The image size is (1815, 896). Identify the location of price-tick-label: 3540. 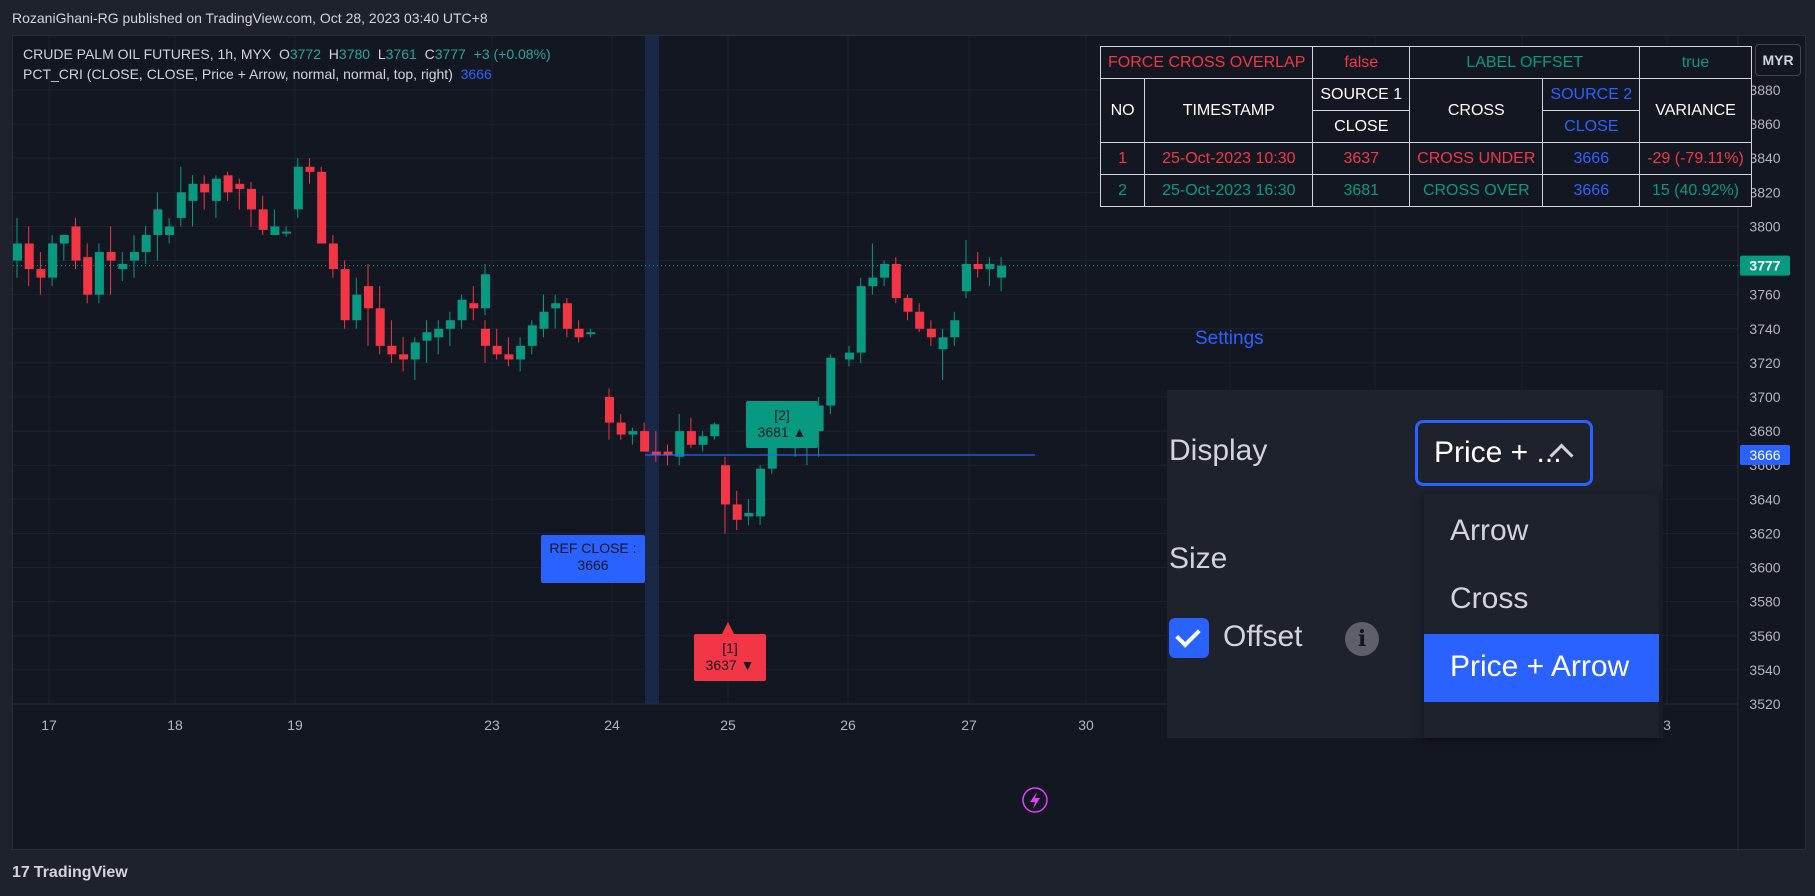
(1764, 670).